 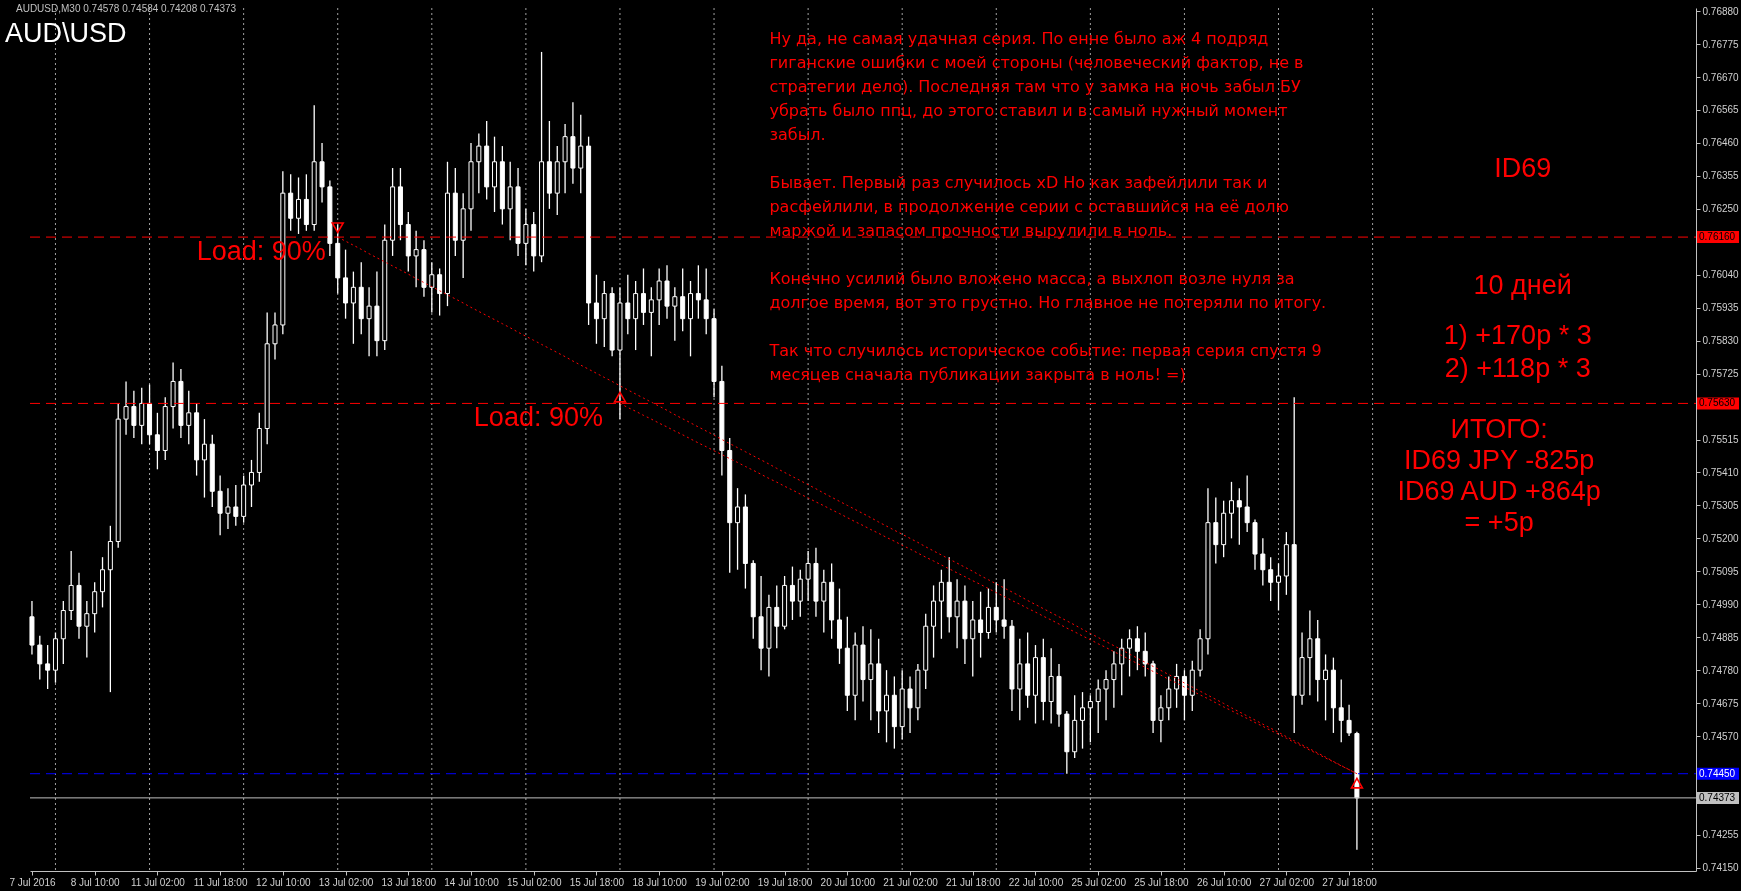 What do you see at coordinates (1045, 362) in the screenshot?
I see `annotation: Так что случилось историческое событие: первая серия спустя 9 месяцев сначала публикации закрыта в ноль! =)` at bounding box center [1045, 362].